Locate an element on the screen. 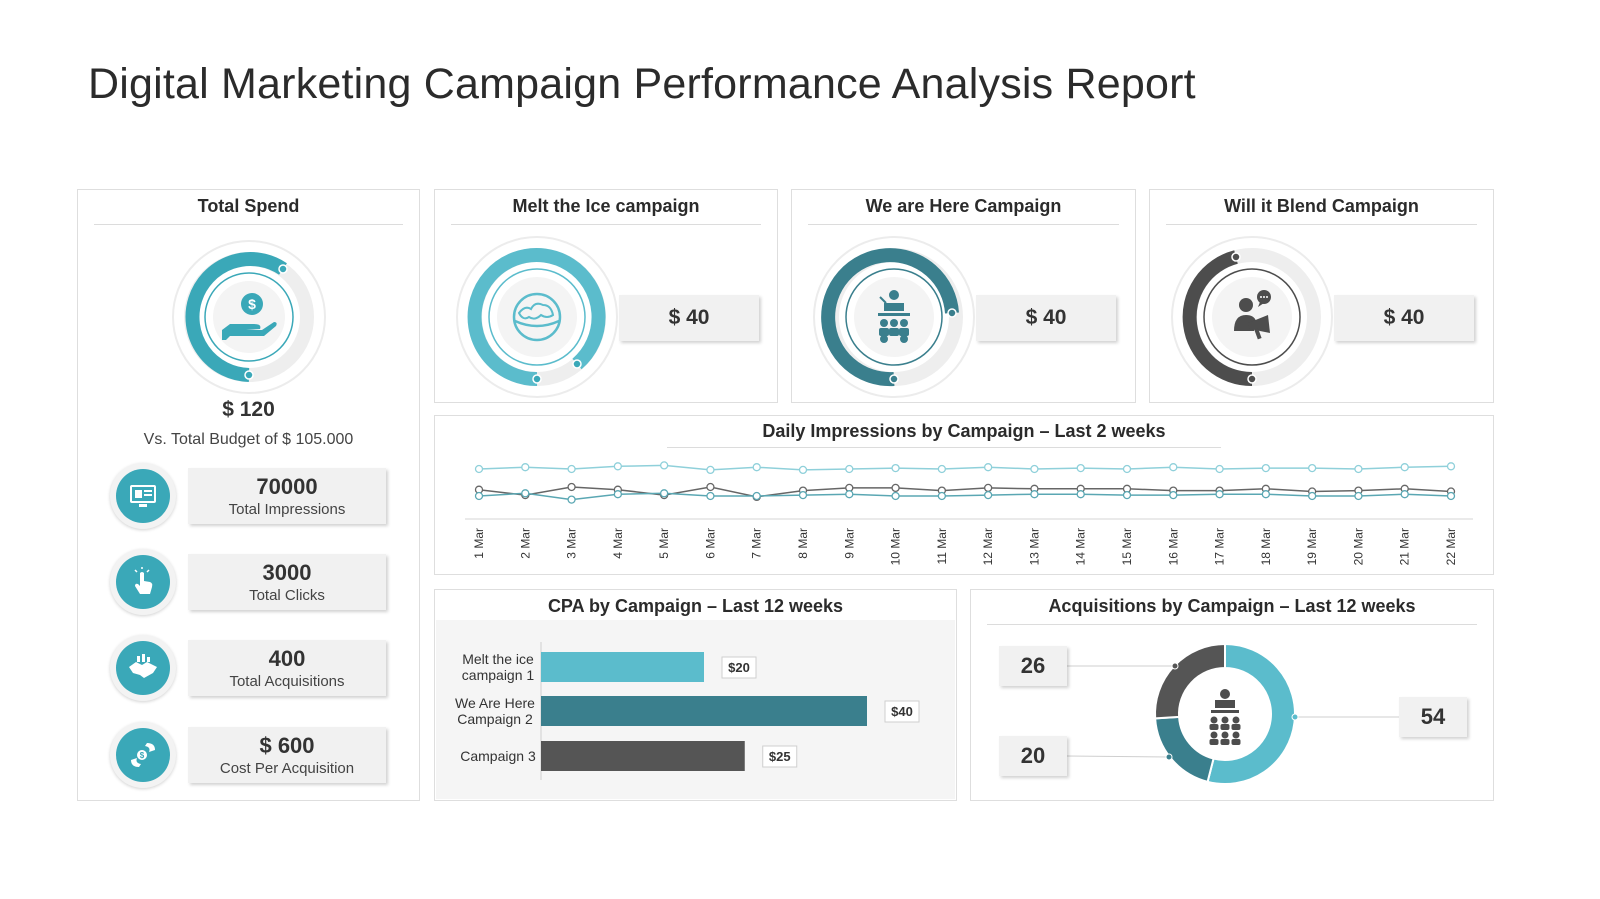 The height and width of the screenshot is (899, 1600). impressions-x-tick-label: 4 Mar is located at coordinates (618, 543).